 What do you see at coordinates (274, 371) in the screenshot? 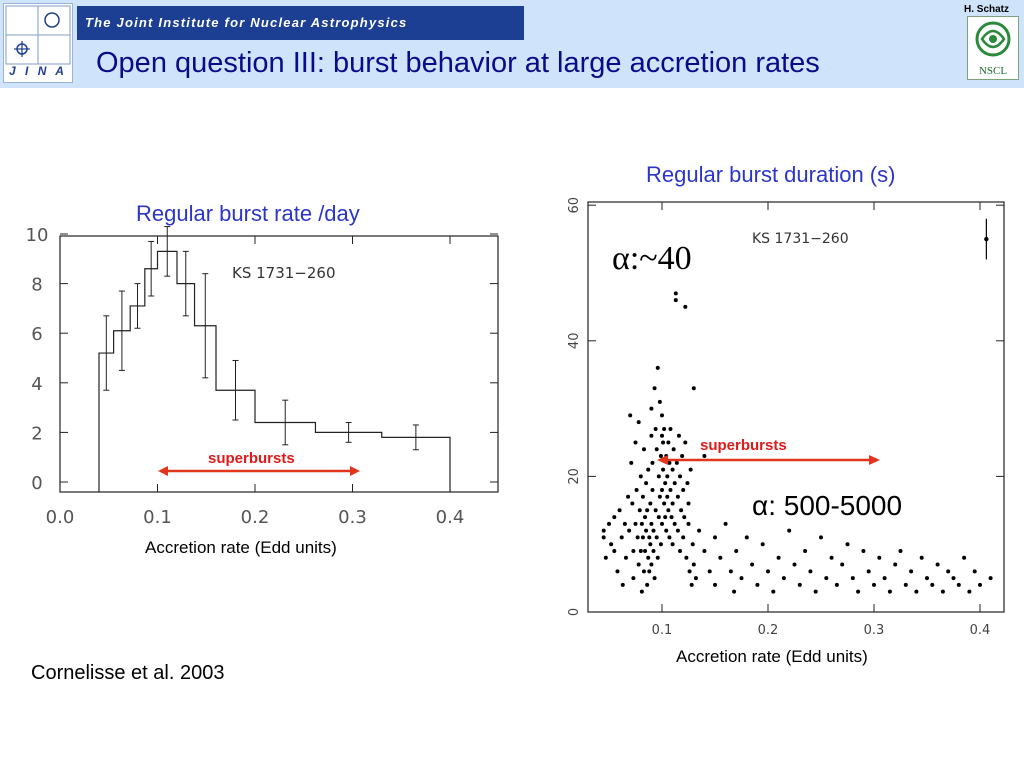
I see `left-histogram-steps` at bounding box center [274, 371].